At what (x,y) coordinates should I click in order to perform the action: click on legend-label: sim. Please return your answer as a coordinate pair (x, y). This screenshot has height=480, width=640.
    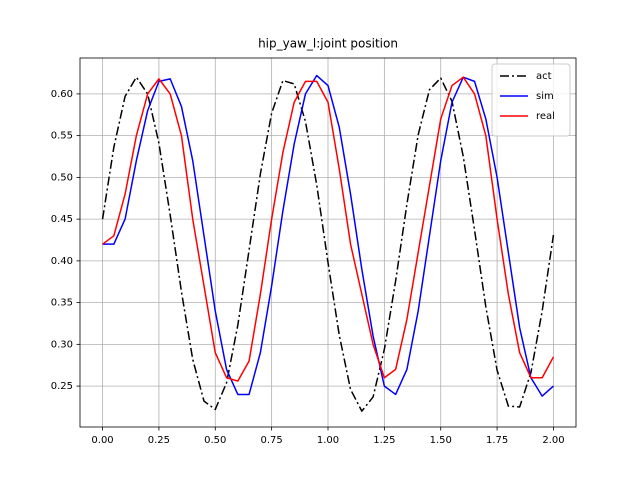
    Looking at the image, I should click on (545, 96).